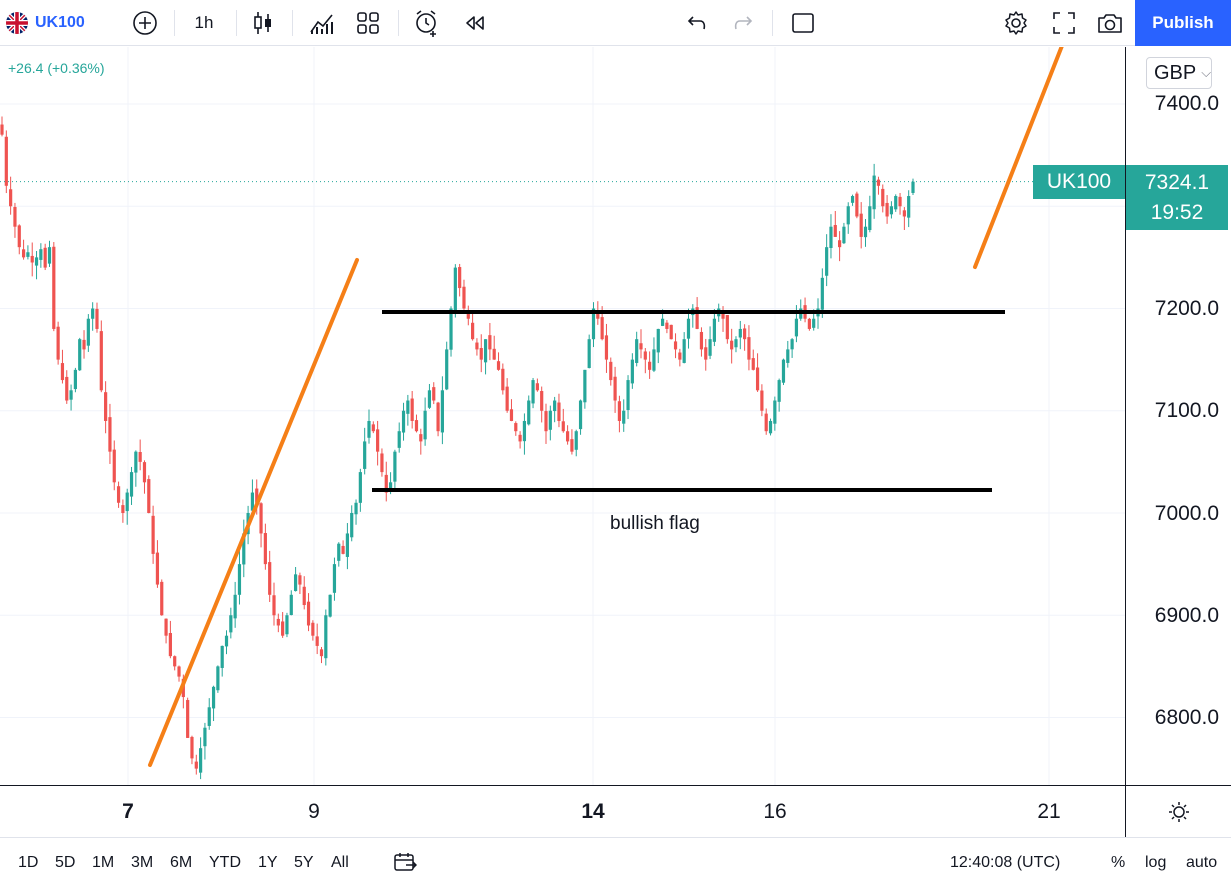 The image size is (1231, 884). Describe the element at coordinates (45, 23) in the screenshot. I see `symbol-search: UK100` at that location.